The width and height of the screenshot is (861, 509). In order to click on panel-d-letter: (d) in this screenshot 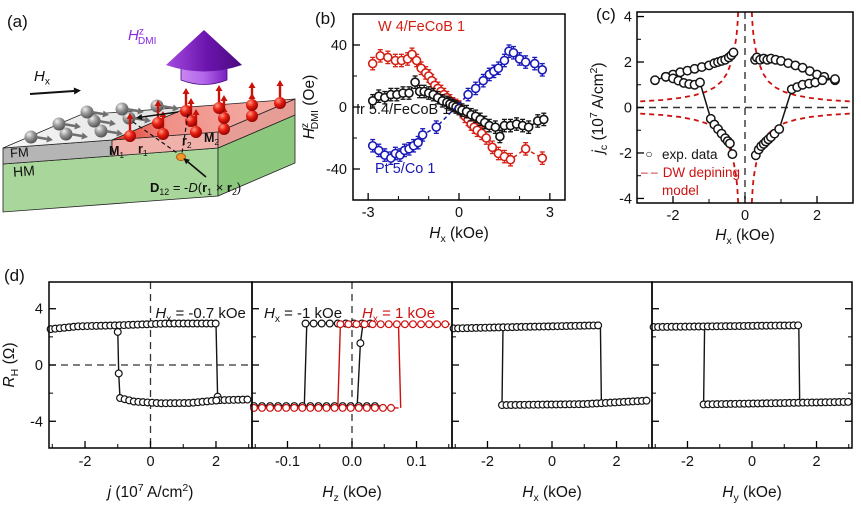, I will do `click(14, 275)`.